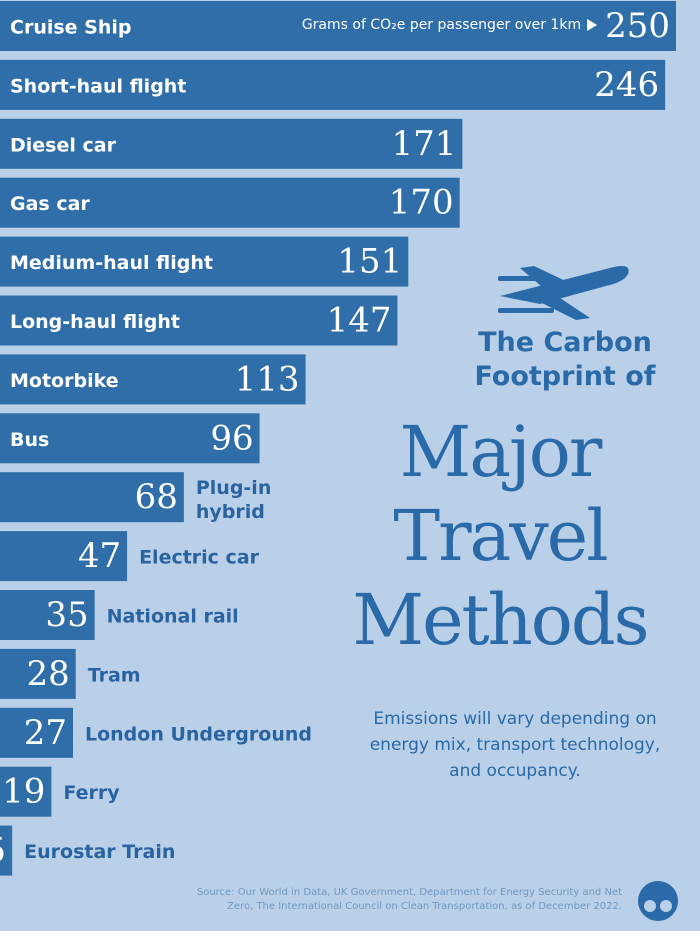  Describe the element at coordinates (563, 293) in the screenshot. I see `plane-icon` at that location.